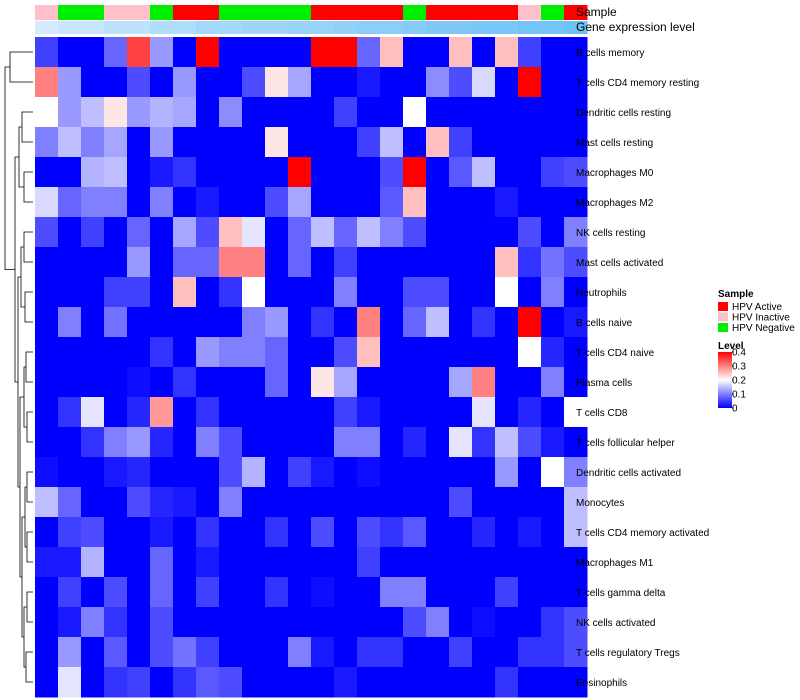 The width and height of the screenshot is (800, 700). What do you see at coordinates (615, 623) in the screenshot?
I see `row-label: NK cells activated` at bounding box center [615, 623].